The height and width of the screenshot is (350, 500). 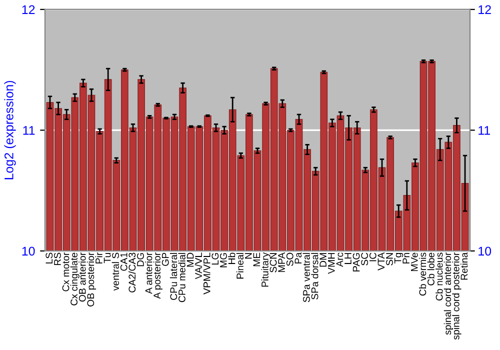 What do you see at coordinates (256, 259) in the screenshot?
I see `x-tick-label: ME` at bounding box center [256, 259].